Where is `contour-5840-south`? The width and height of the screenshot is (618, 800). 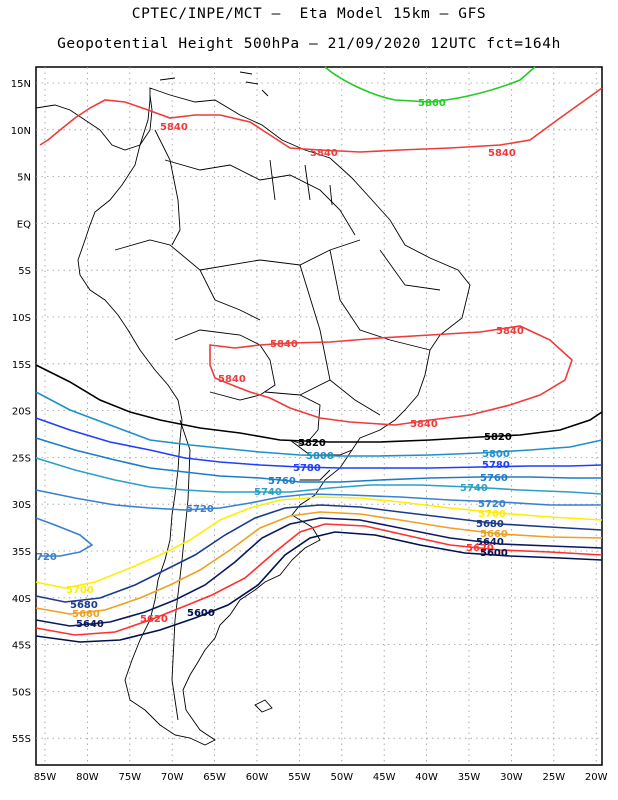 contour-5840-south is located at coordinates (391, 375).